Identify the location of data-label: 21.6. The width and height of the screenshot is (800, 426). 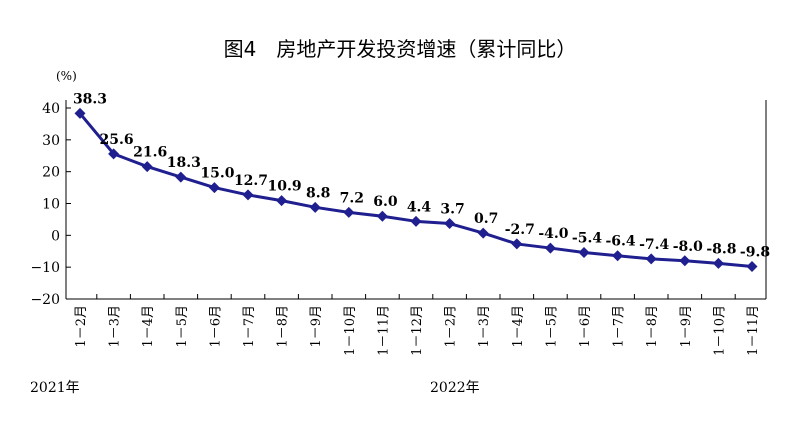
(150, 153).